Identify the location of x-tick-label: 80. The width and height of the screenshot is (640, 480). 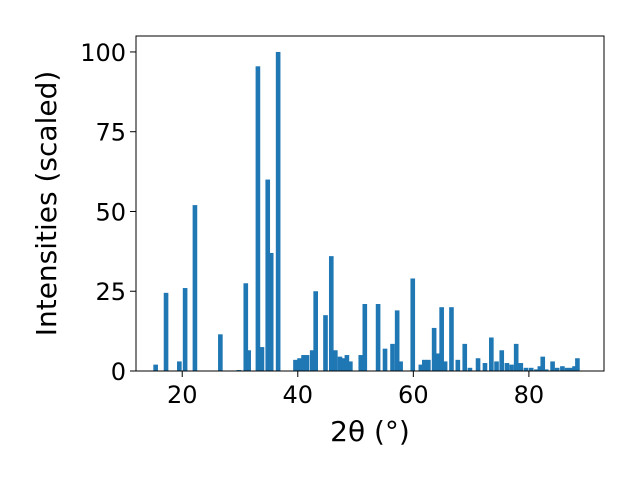
(529, 395).